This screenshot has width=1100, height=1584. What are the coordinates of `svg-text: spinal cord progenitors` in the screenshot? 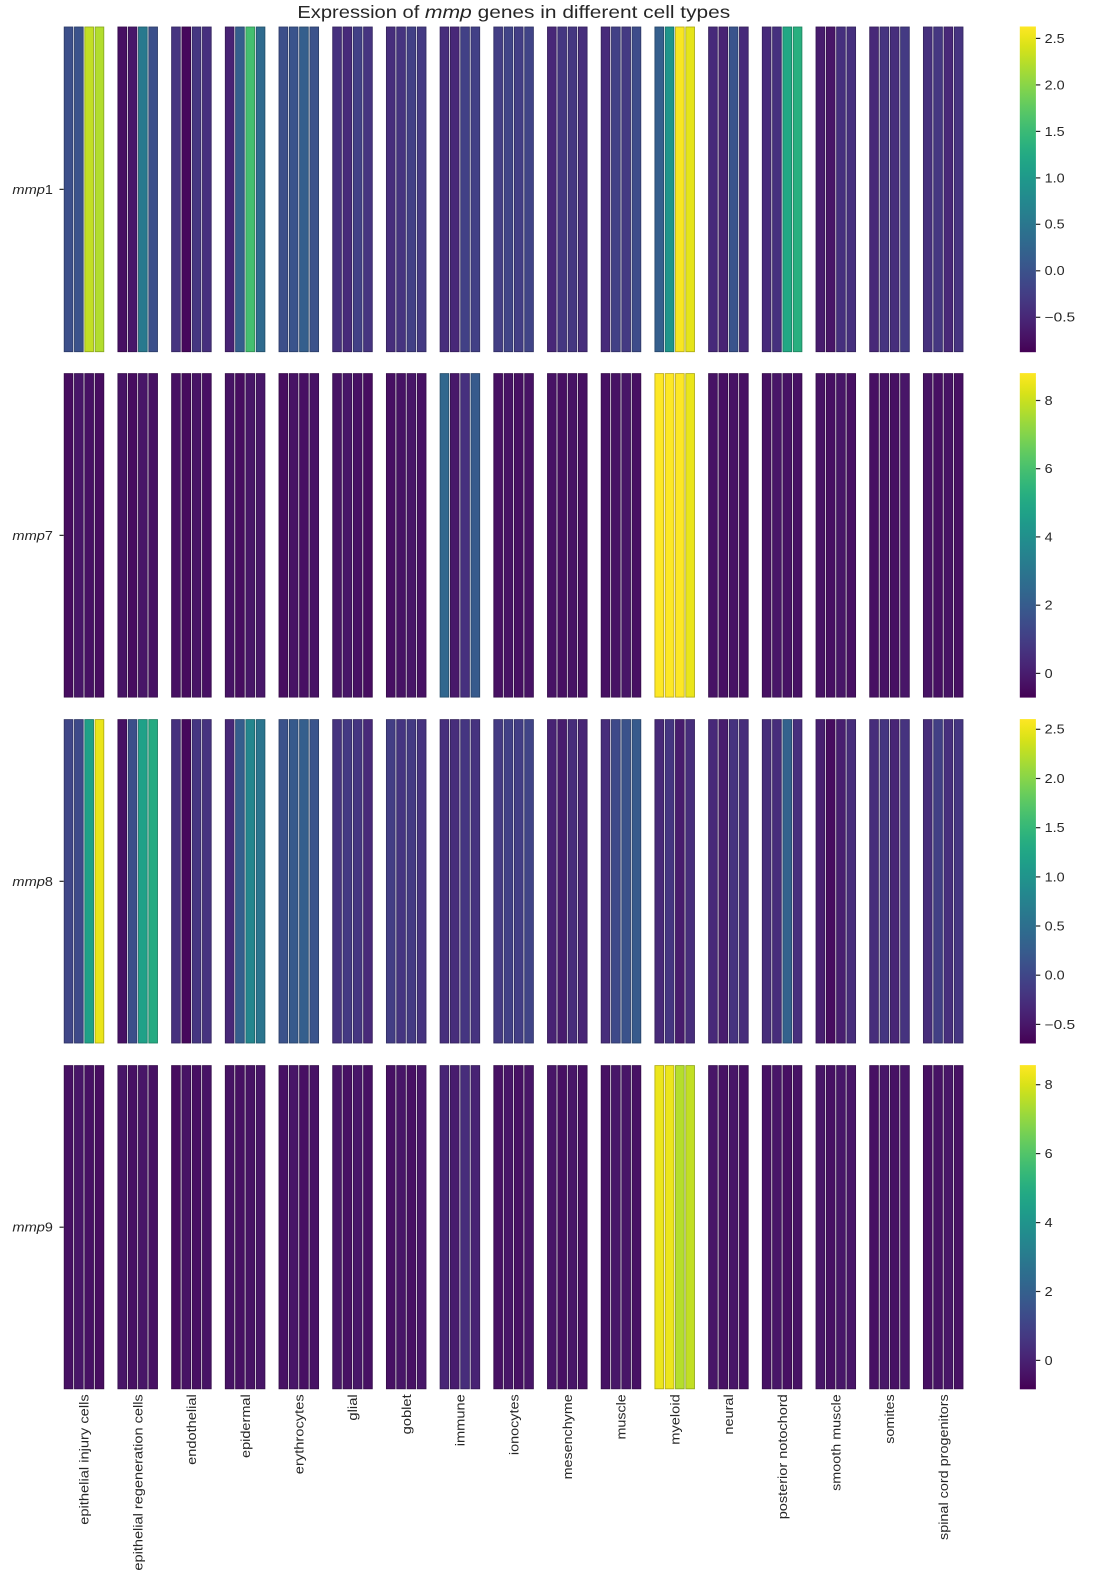 It's located at (944, 1467).